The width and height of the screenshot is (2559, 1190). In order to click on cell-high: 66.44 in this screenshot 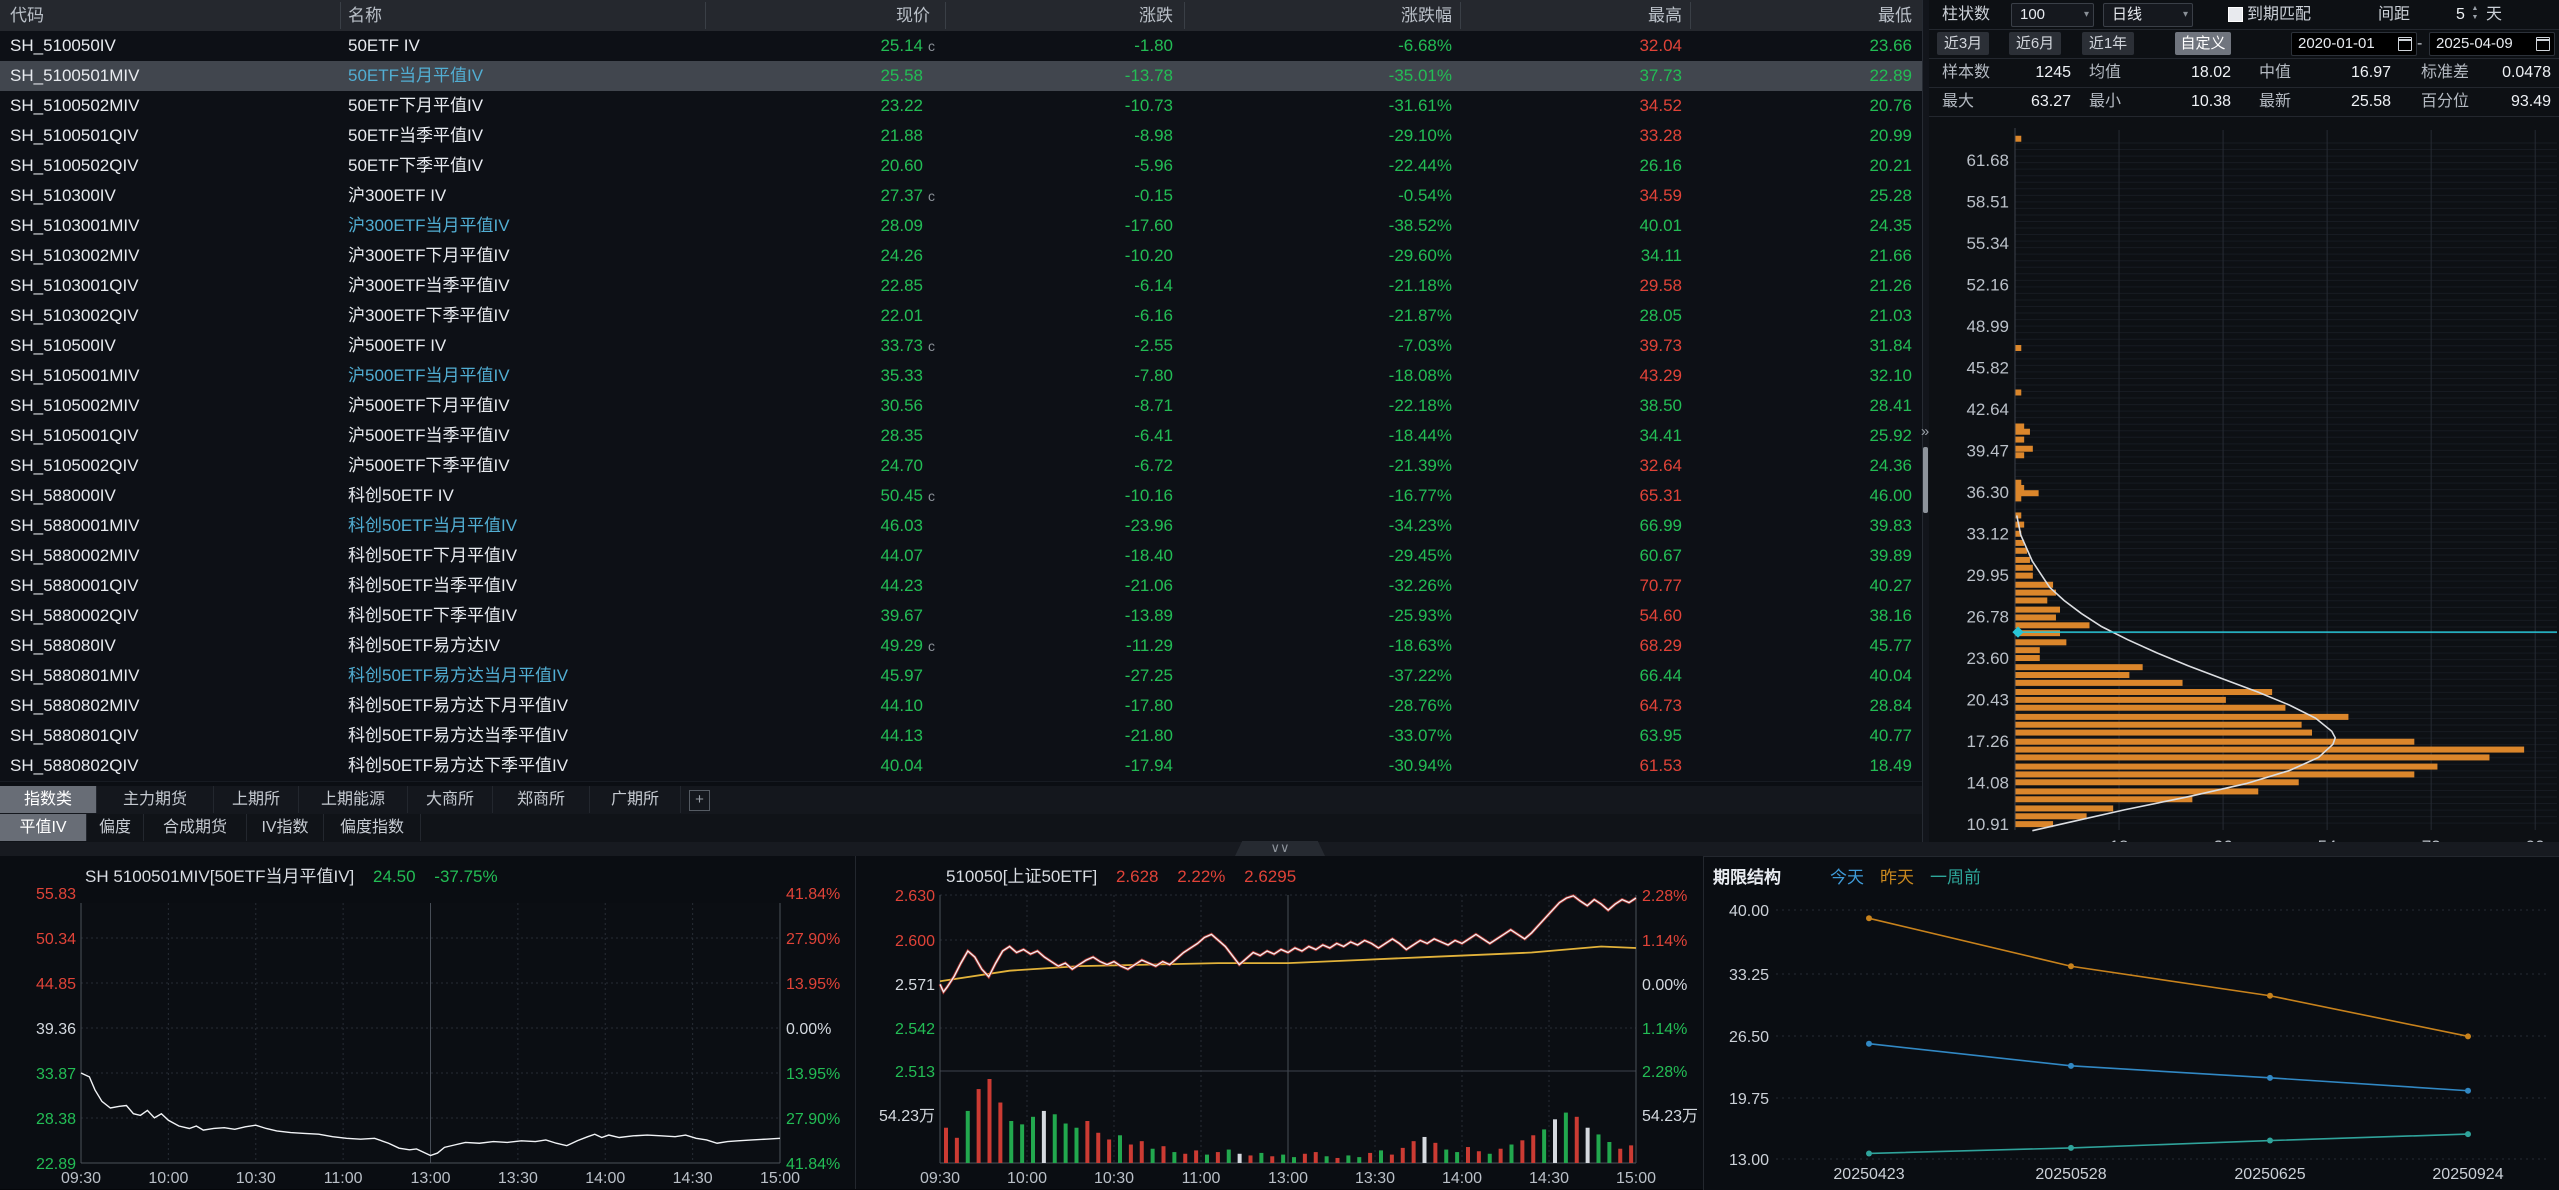, I will do `click(1660, 675)`.